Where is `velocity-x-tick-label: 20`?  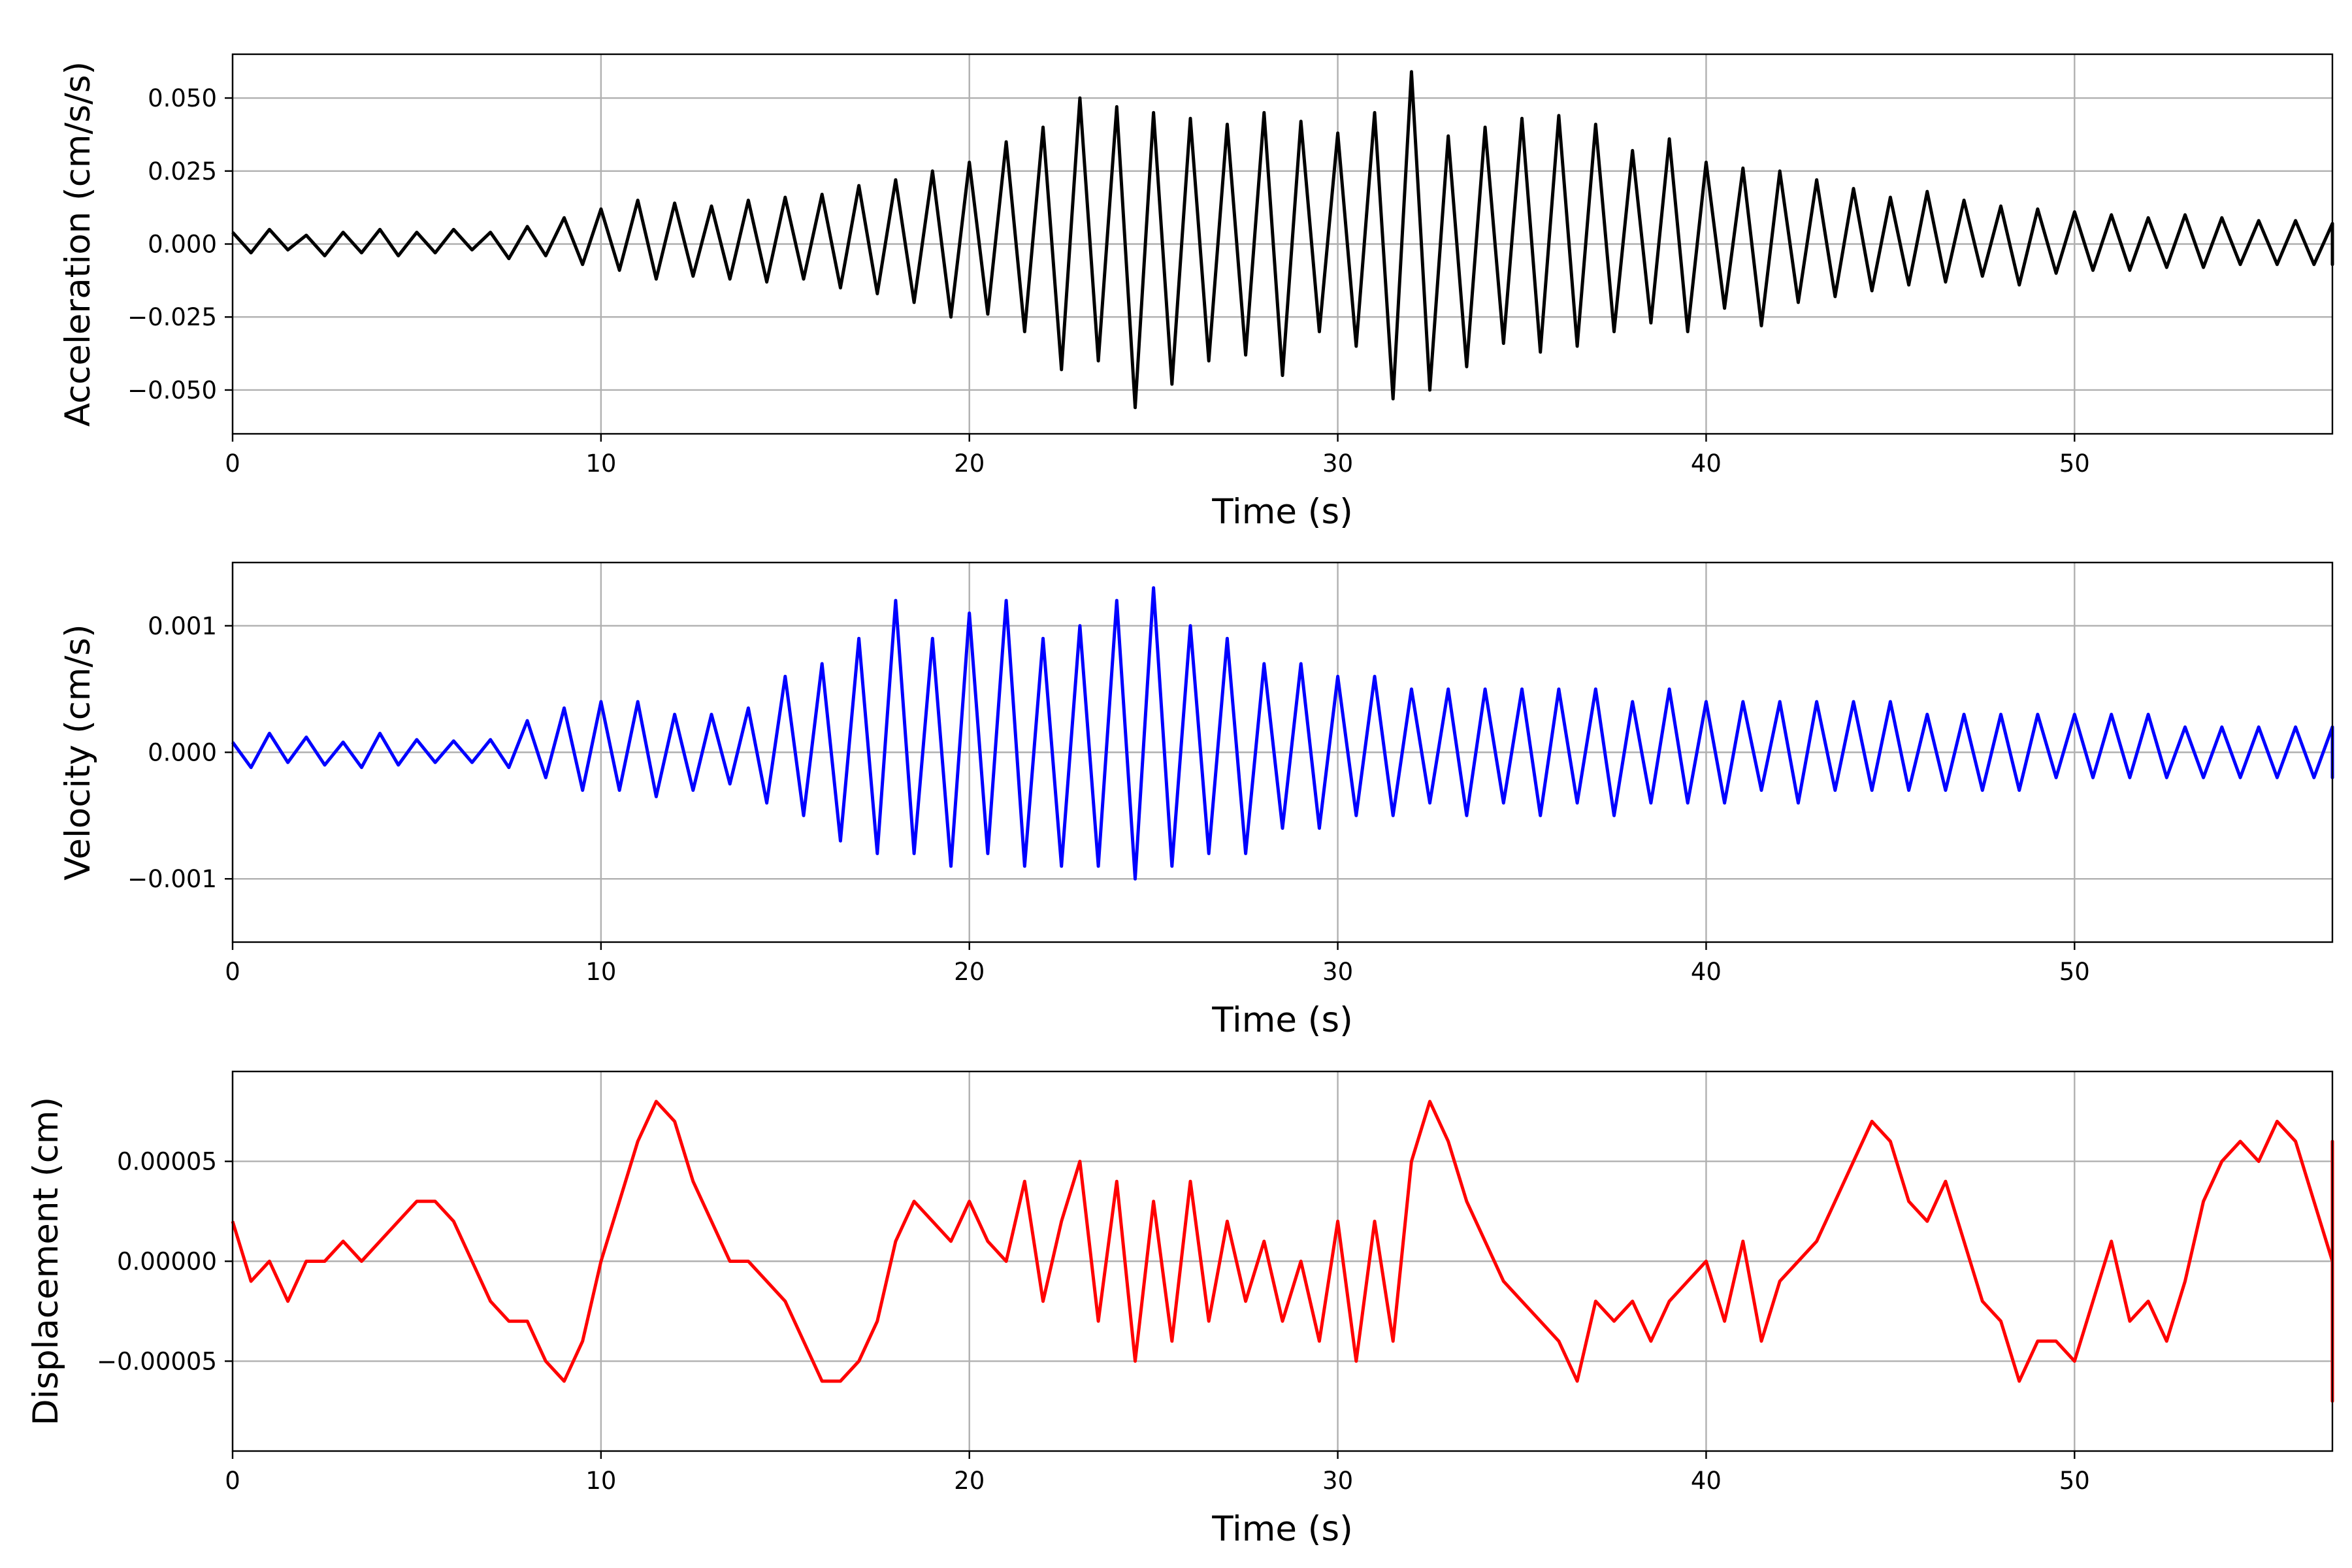
velocity-x-tick-label: 20 is located at coordinates (969, 972).